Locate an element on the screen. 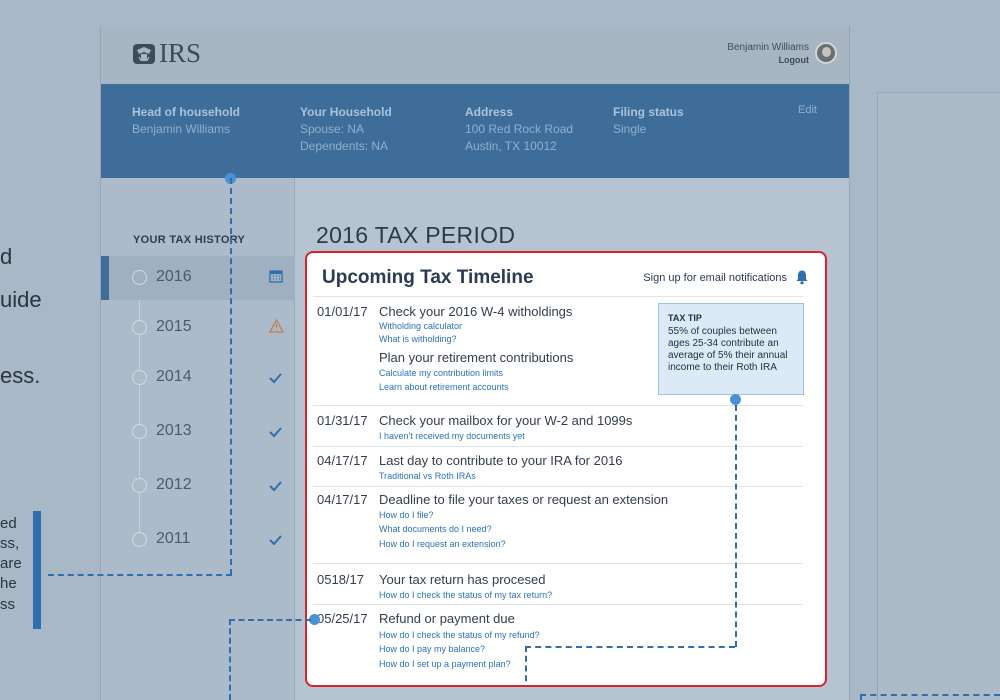 This screenshot has width=1000, height=700. timeline-date: 05/25/17 is located at coordinates (342, 618).